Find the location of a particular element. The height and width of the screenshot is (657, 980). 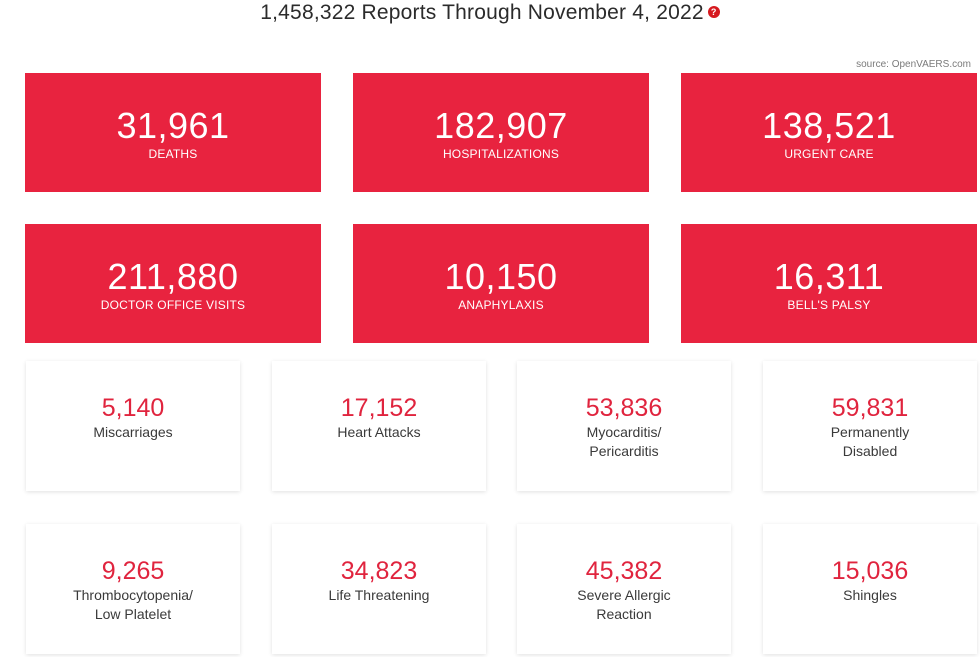

stat-label: ANAPHYLAXIS is located at coordinates (501, 305).